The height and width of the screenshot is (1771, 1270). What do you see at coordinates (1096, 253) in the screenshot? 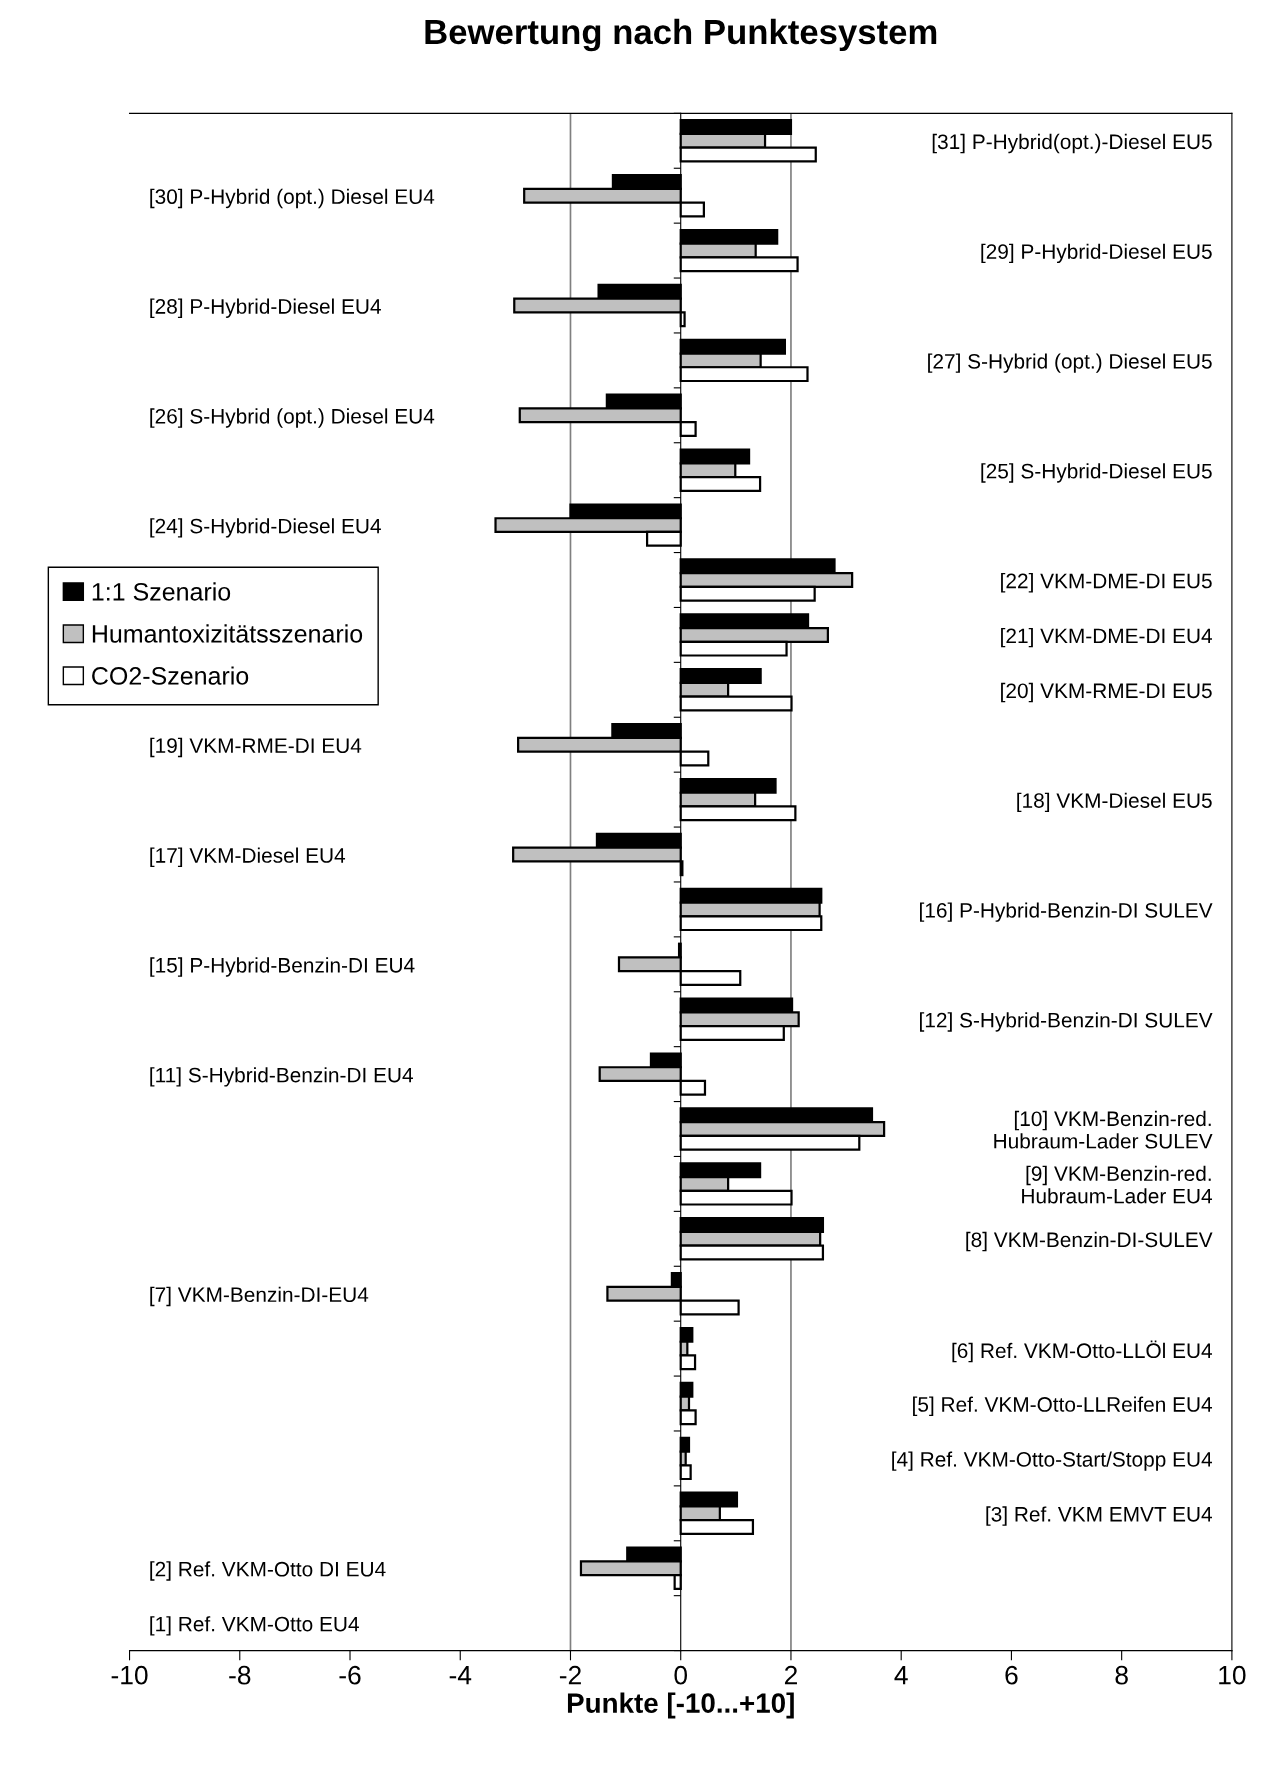
I see `y-tick-label: [29] P-Hybrid-Diesel EU5` at bounding box center [1096, 253].